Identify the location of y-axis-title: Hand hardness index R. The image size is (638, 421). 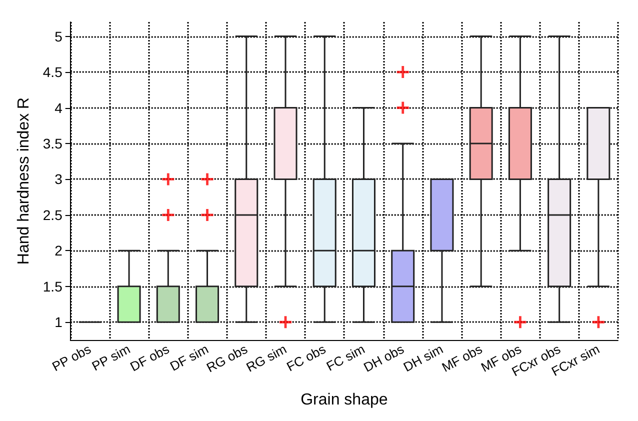
(24, 181).